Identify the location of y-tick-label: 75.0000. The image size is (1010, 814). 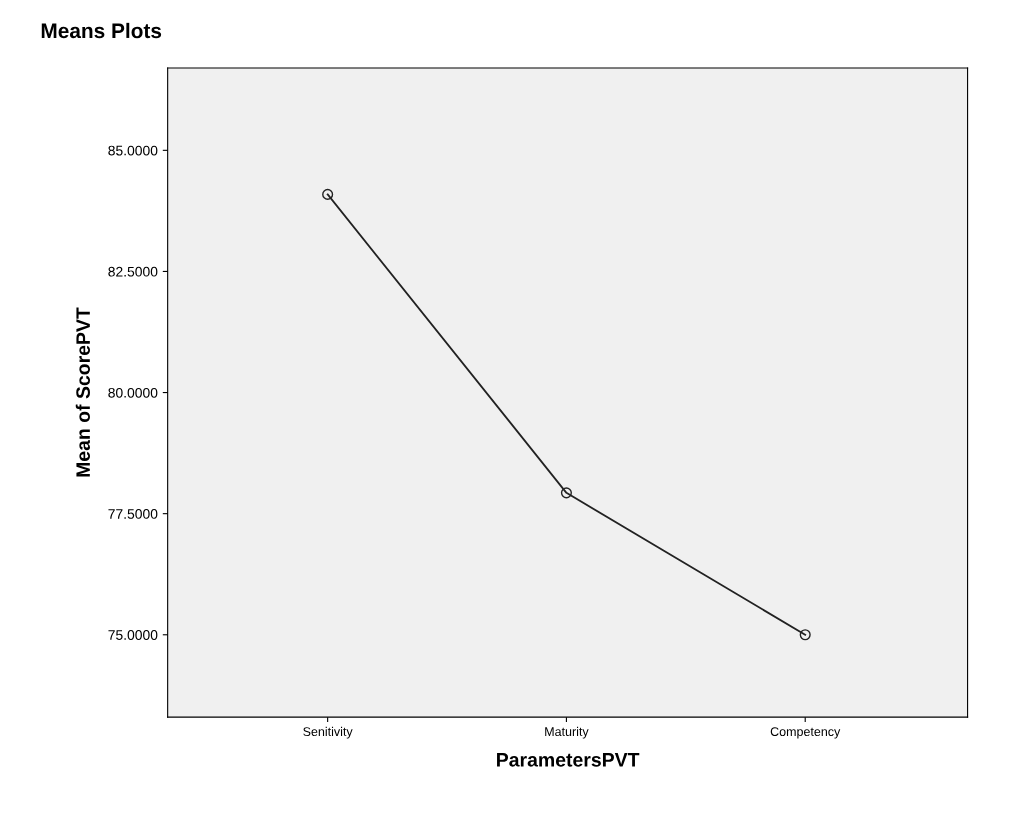
(133, 635).